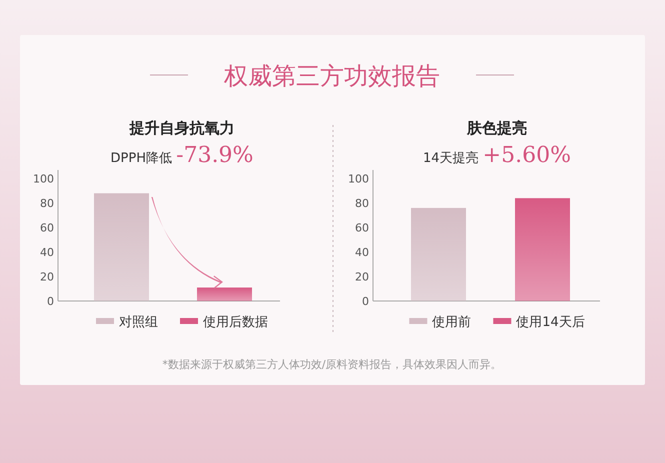 This screenshot has width=665, height=463. I want to click on legend-label: 使用14天后, so click(550, 322).